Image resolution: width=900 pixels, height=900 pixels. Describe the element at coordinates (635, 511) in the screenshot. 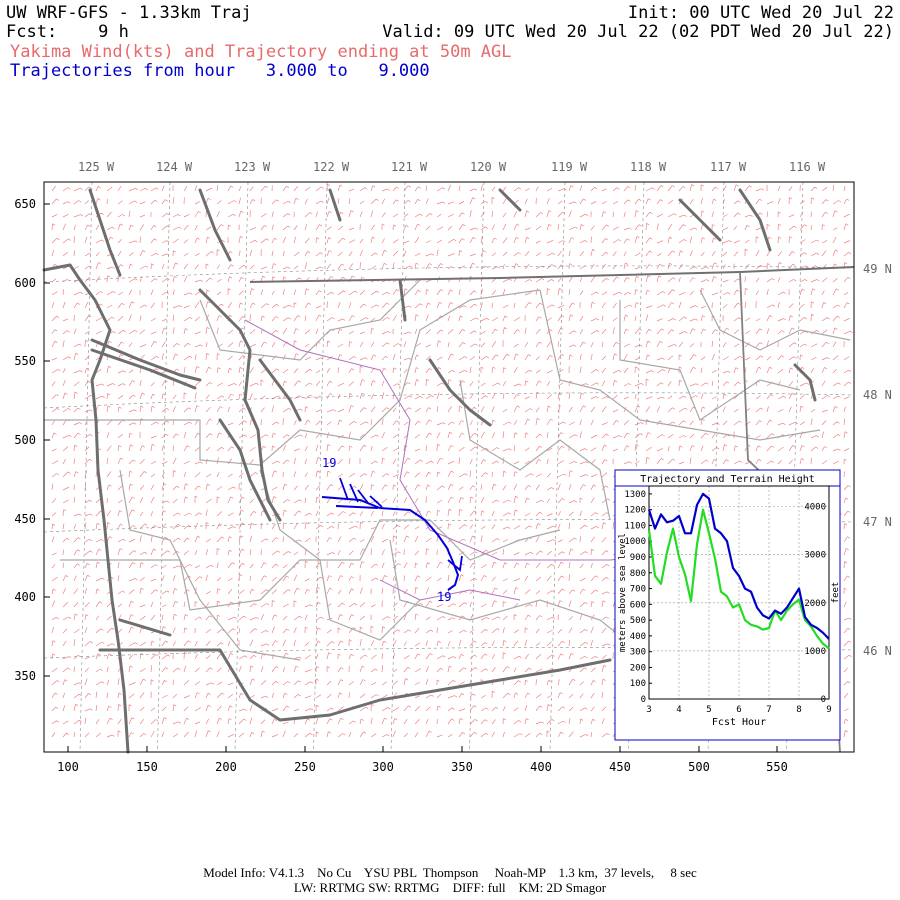

I see `inset-y-tick-label: 1200` at that location.